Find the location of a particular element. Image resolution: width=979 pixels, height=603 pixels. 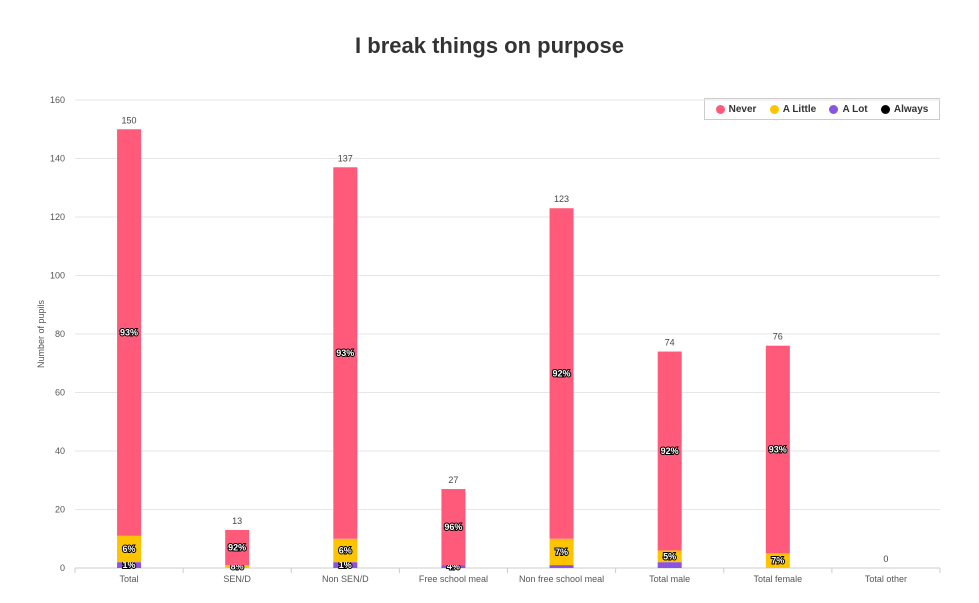

data-label-never-3: 96% is located at coordinates (453, 527).